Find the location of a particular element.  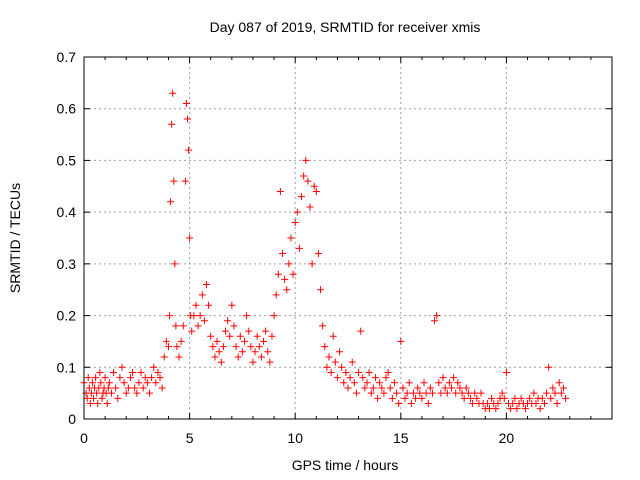

x-tick-label: 5 is located at coordinates (190, 438).